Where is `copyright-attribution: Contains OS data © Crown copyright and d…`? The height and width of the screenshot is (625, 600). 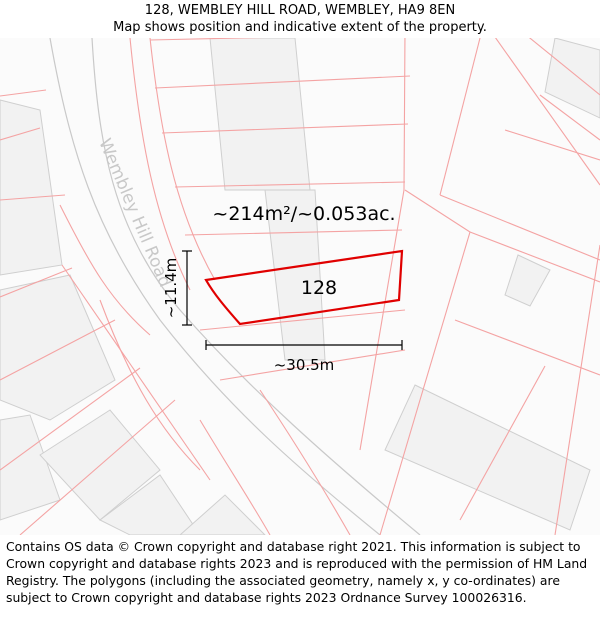 copyright-attribution: Contains OS data © Crown copyright and d… is located at coordinates (297, 572).